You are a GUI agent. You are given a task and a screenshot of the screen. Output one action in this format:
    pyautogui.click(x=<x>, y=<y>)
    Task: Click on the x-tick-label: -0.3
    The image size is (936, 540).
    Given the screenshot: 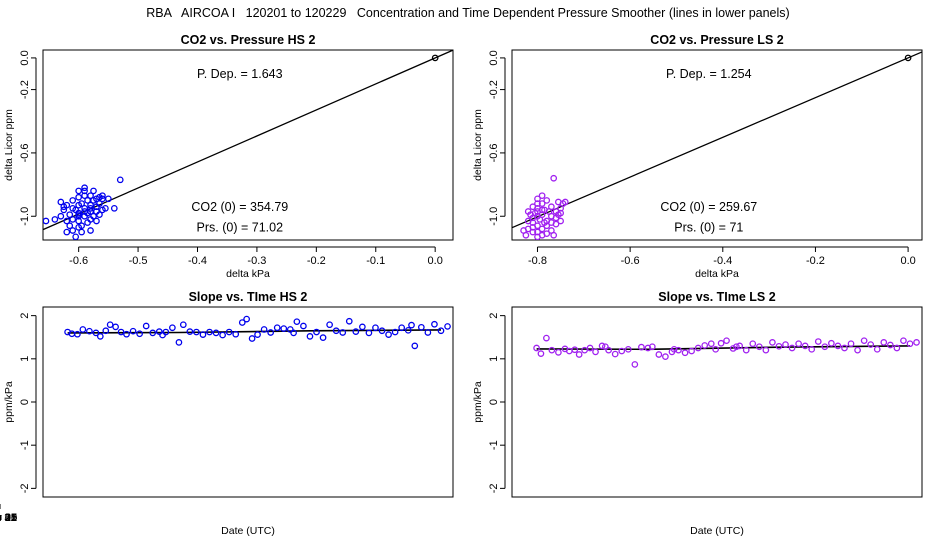 What is the action you would take?
    pyautogui.click(x=256, y=261)
    